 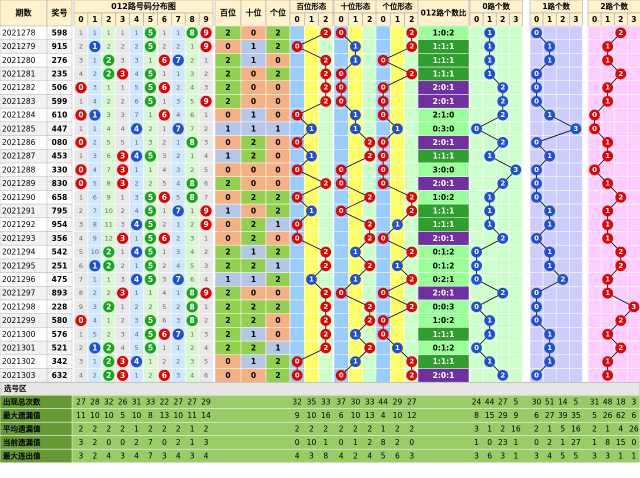 I want to click on digit-miss-text: 6, so click(x=109, y=156).